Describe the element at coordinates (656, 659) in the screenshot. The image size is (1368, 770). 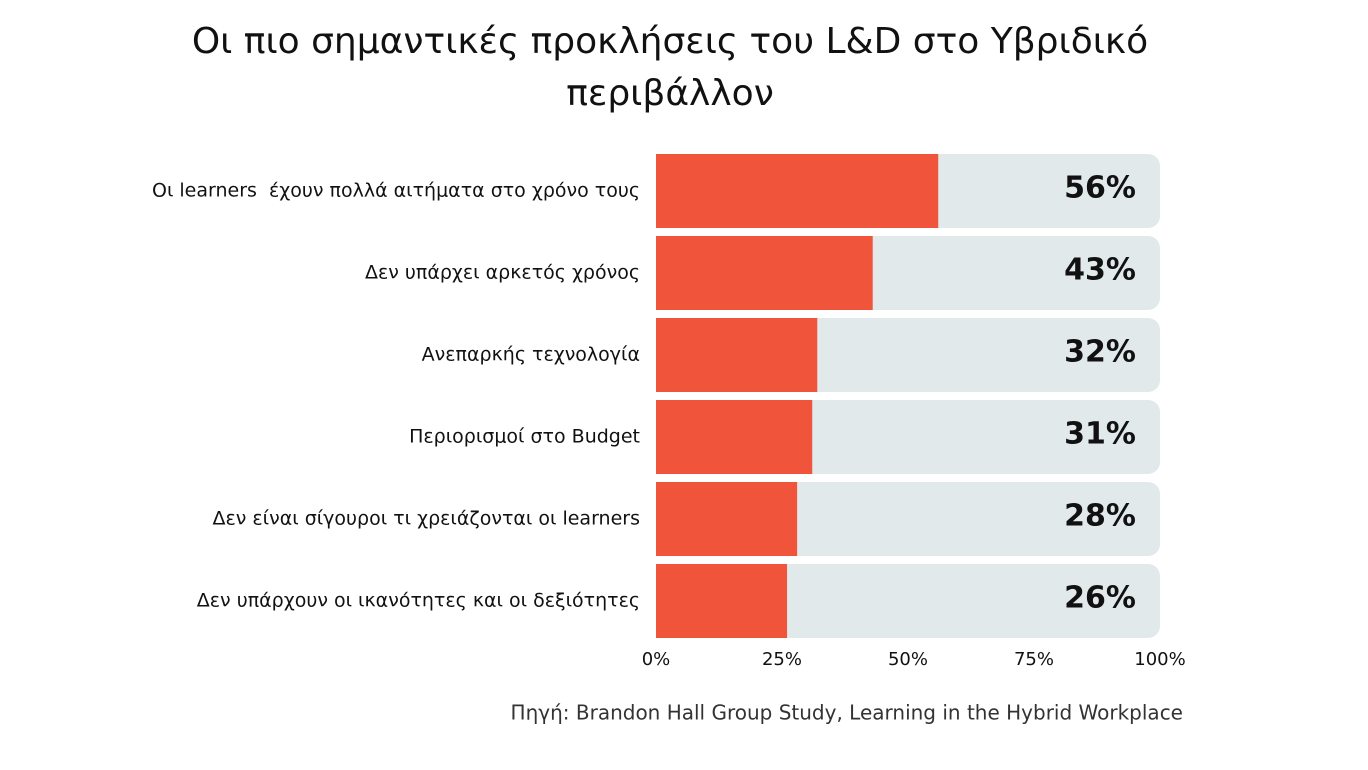
I see `x-tick-label: 0%` at that location.